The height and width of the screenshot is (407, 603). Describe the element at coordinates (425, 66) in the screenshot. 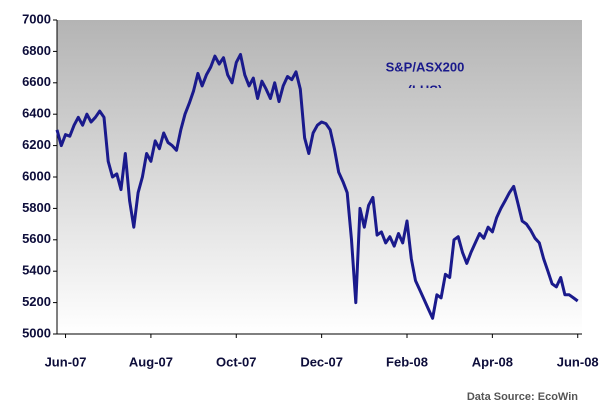

I see `legend-label: S&P/ASX200` at that location.